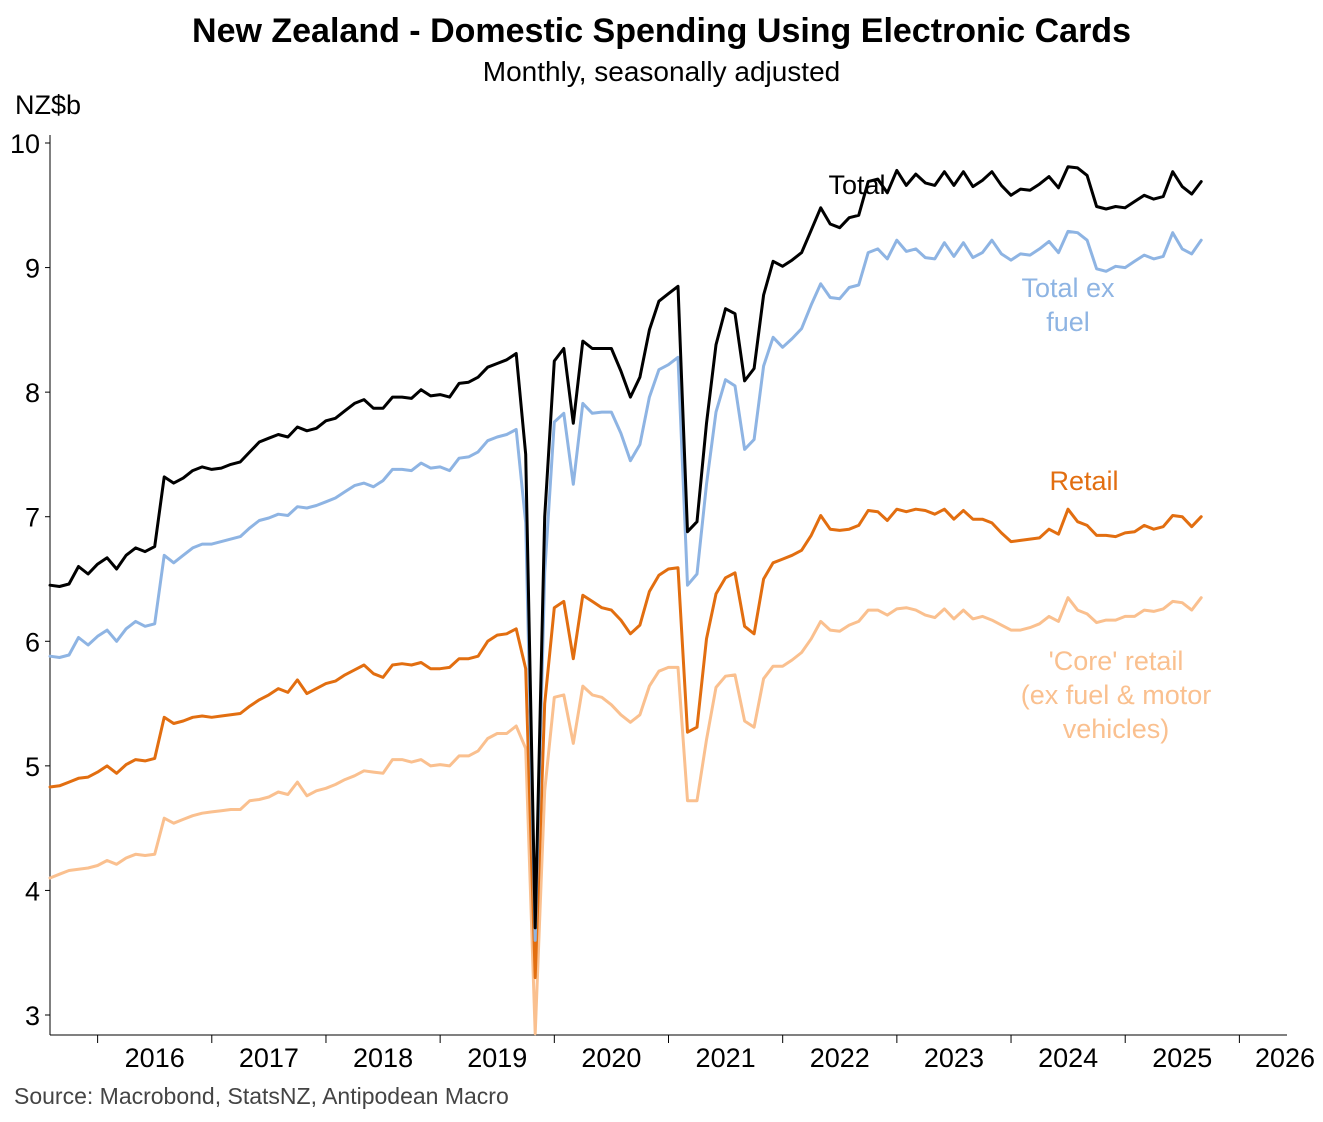 This screenshot has width=1323, height=1122. I want to click on x-tick-label: 2022, so click(840, 1058).